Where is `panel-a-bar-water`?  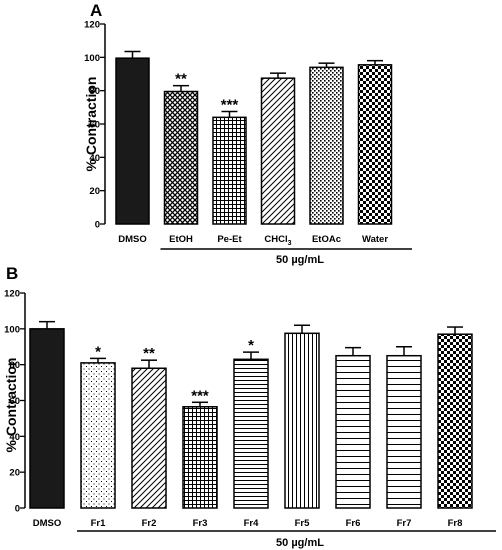 panel-a-bar-water is located at coordinates (375, 144).